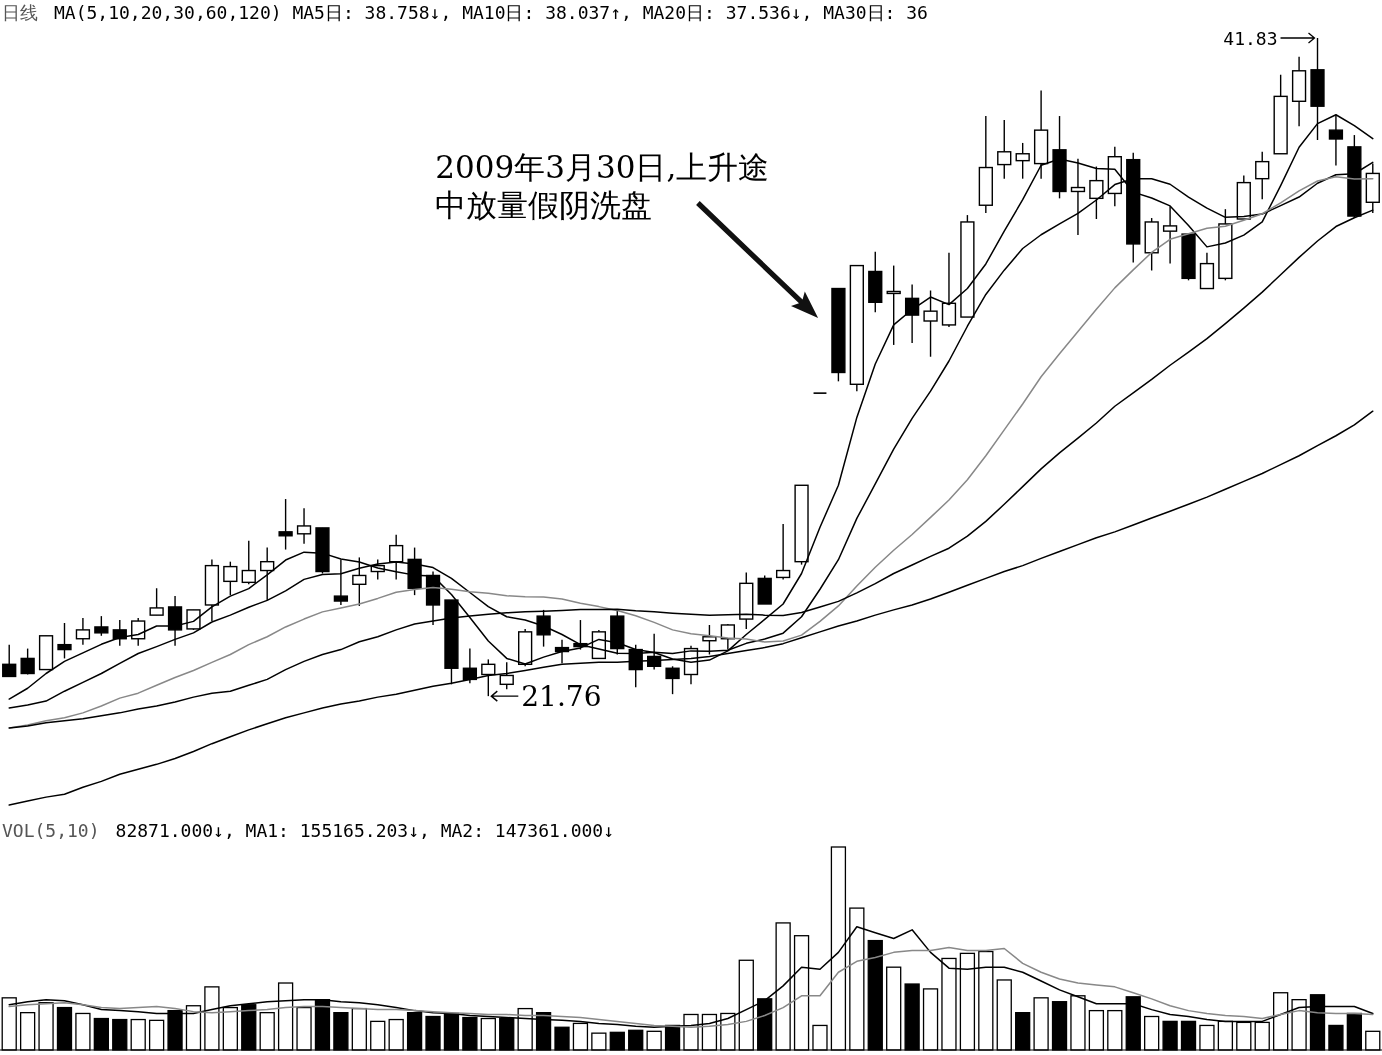 This screenshot has height=1055, width=1382. I want to click on chart-title: 日线, so click(20, 12).